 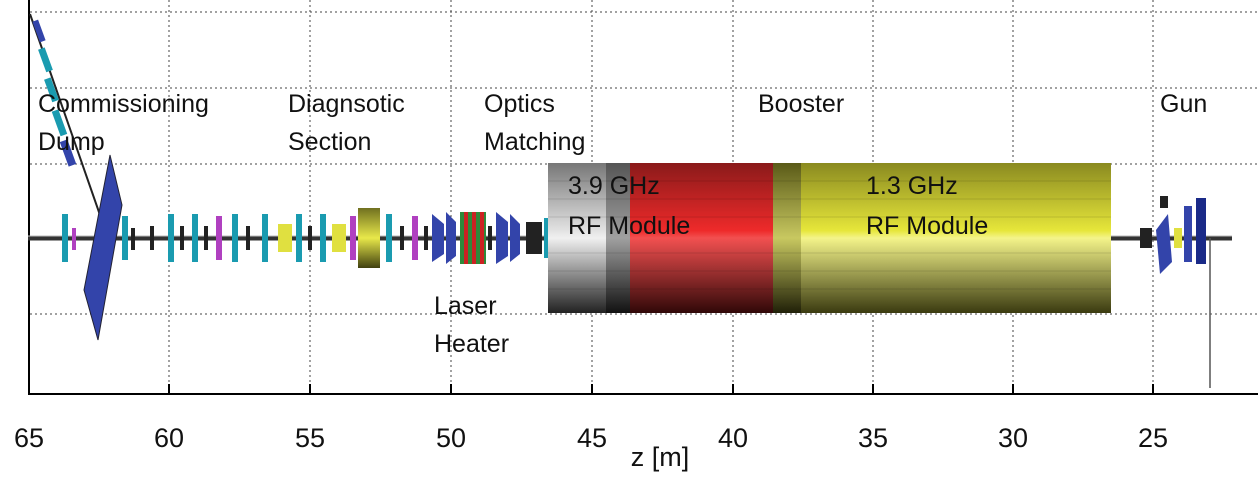 I want to click on rf-13-label-line2: RF Module, so click(x=927, y=226).